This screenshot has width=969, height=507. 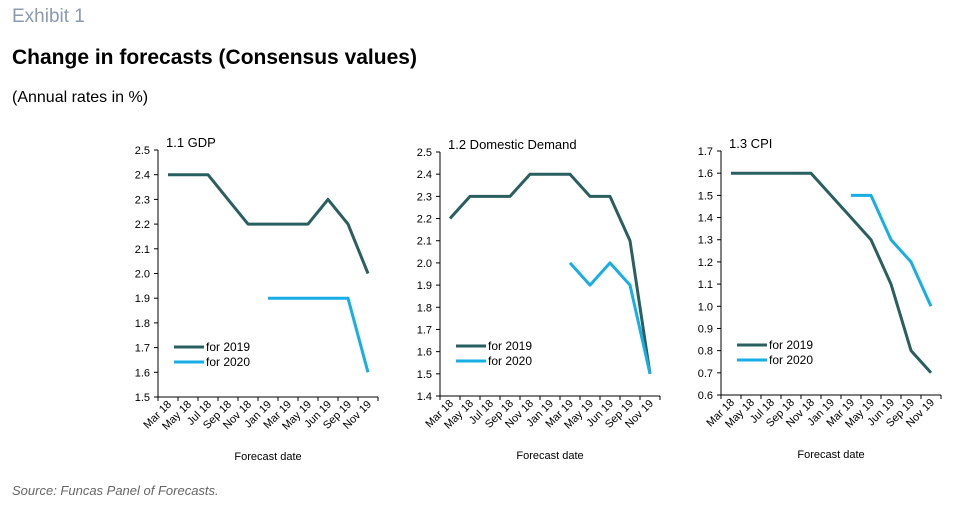 I want to click on page-subtitle: (Annual rates in %), so click(x=80, y=97).